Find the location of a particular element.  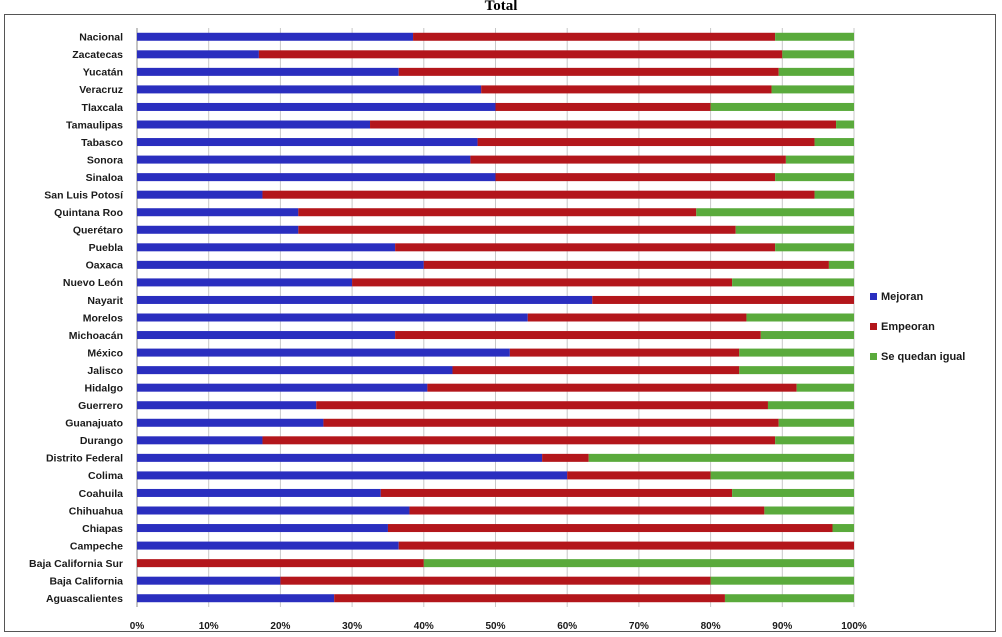

category-label: Michoacán is located at coordinates (96, 336).